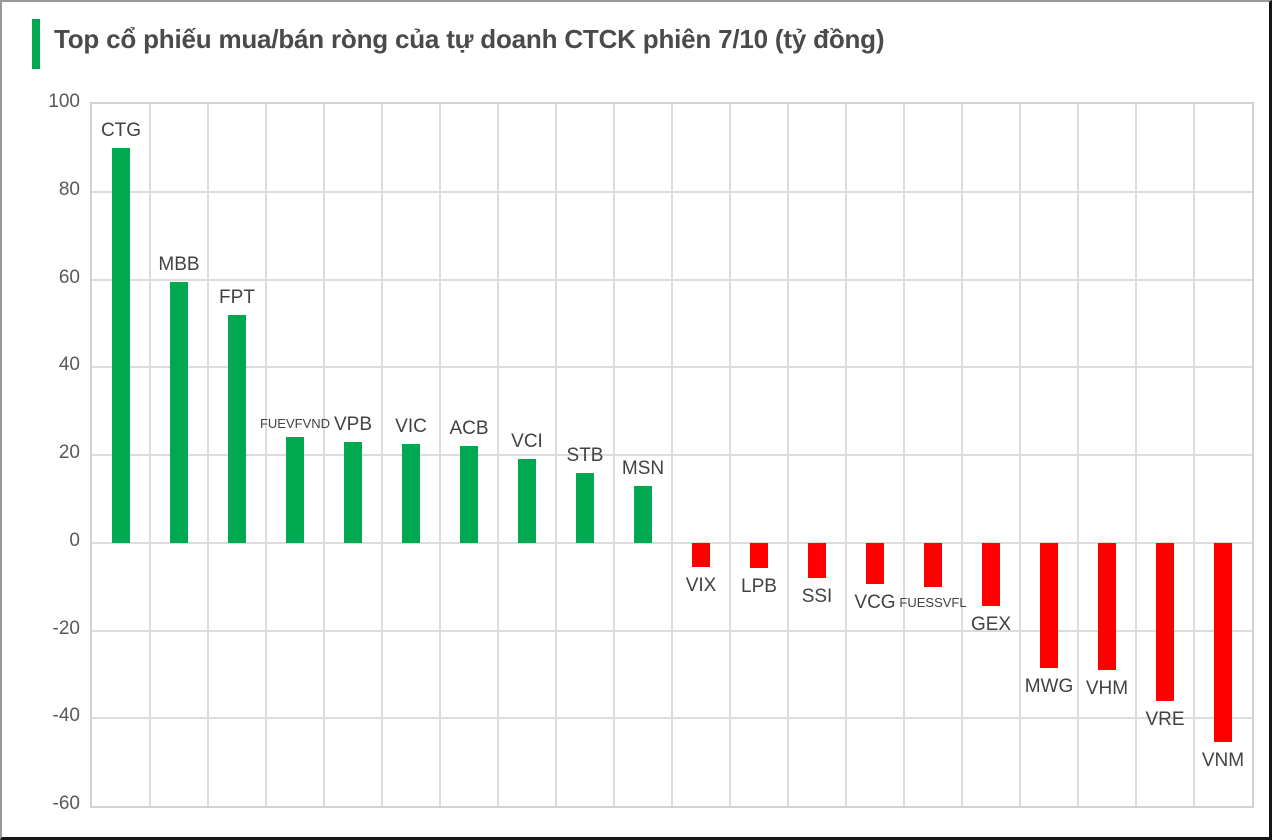  Describe the element at coordinates (759, 555) in the screenshot. I see `bar-LPB` at that location.